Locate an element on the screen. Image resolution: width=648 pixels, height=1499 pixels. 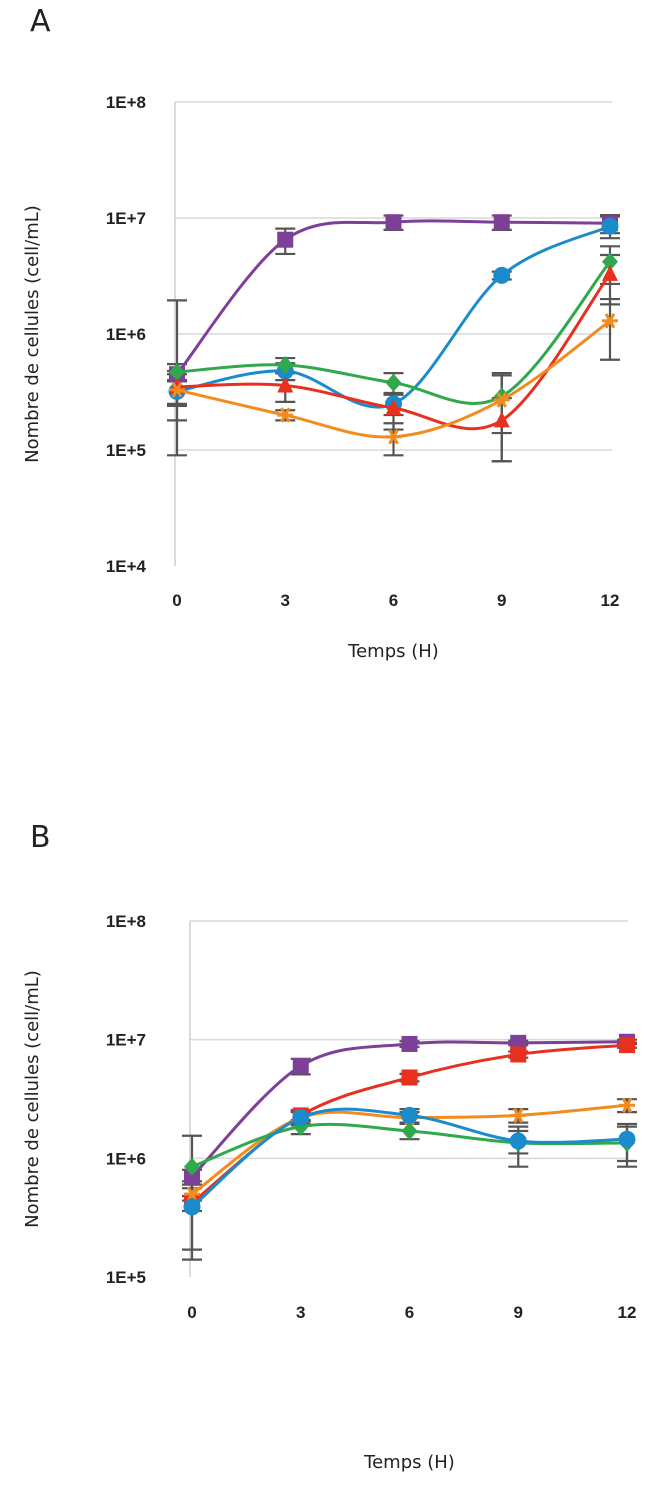
panel-label-a: A is located at coordinates (40, 21).